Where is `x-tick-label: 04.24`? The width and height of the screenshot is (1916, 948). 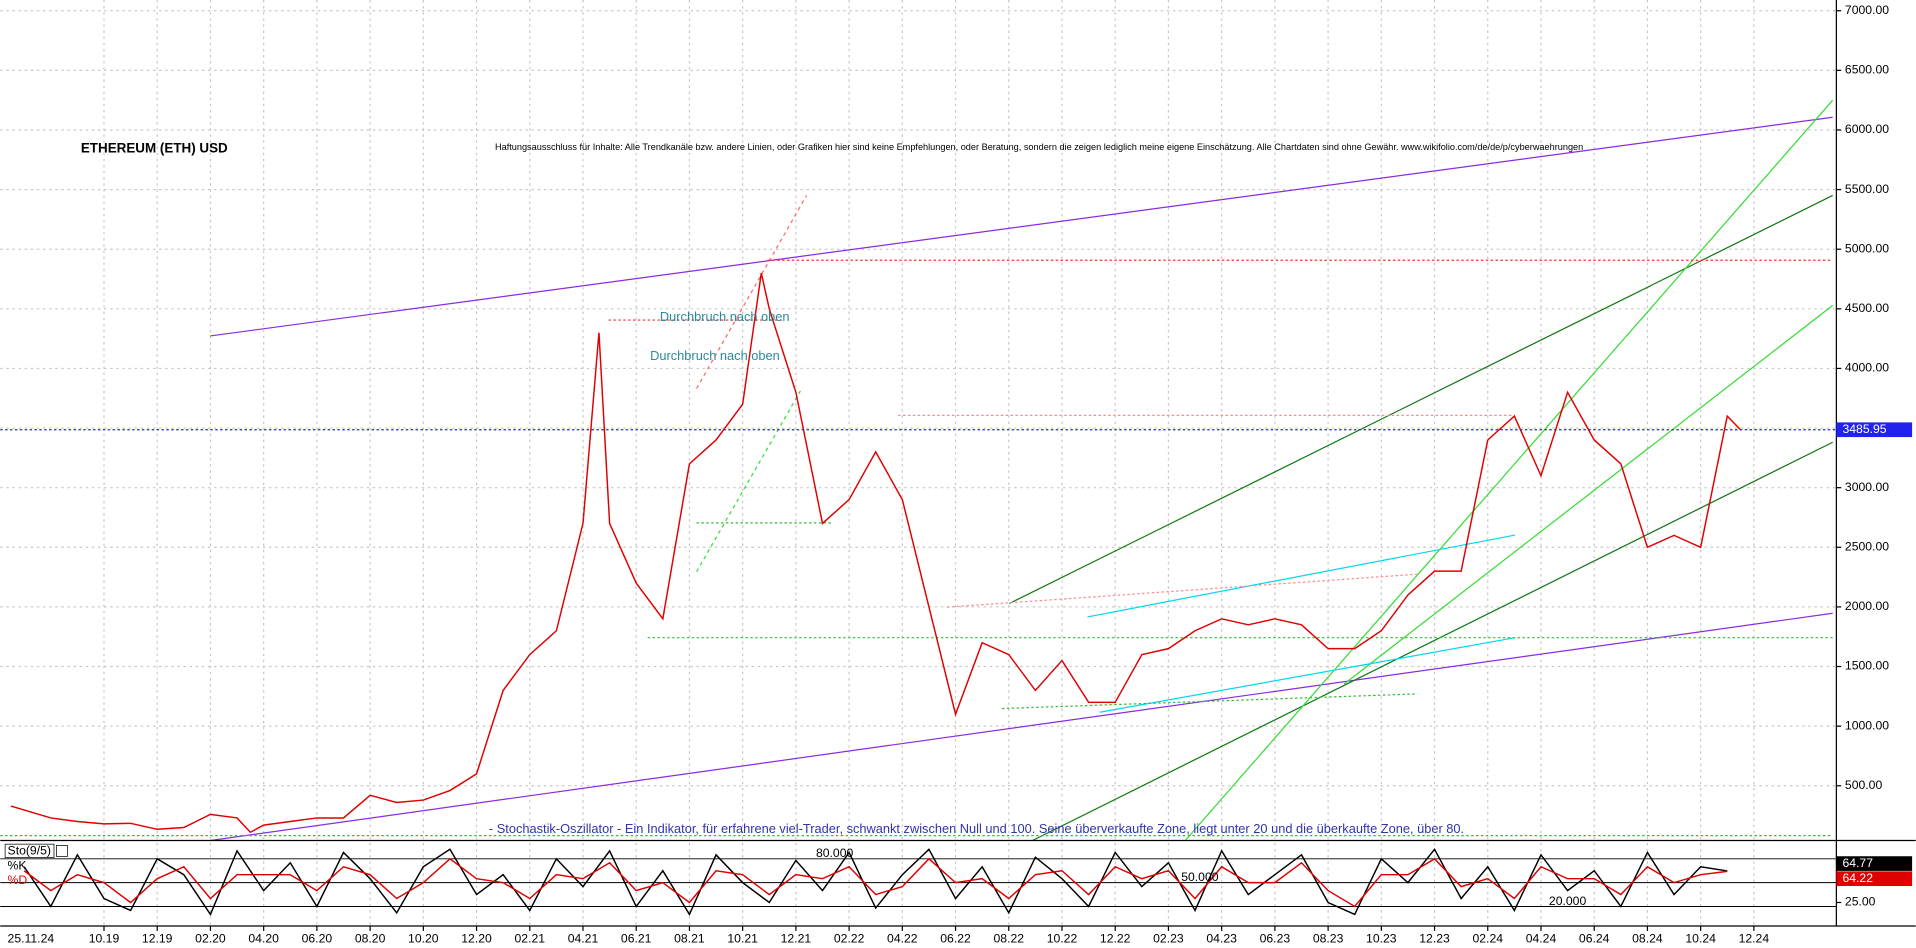 x-tick-label: 04.24 is located at coordinates (1541, 939).